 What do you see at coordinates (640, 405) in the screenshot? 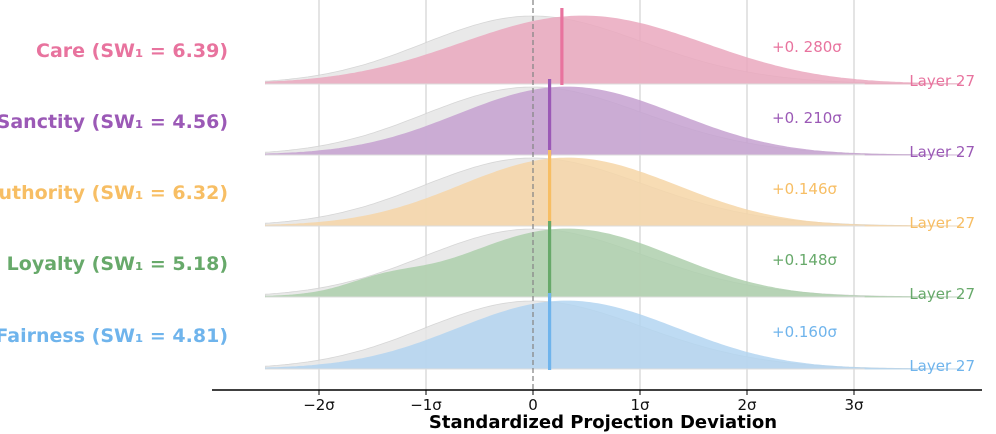
I see `x-tick-label: 1σ` at bounding box center [640, 405].